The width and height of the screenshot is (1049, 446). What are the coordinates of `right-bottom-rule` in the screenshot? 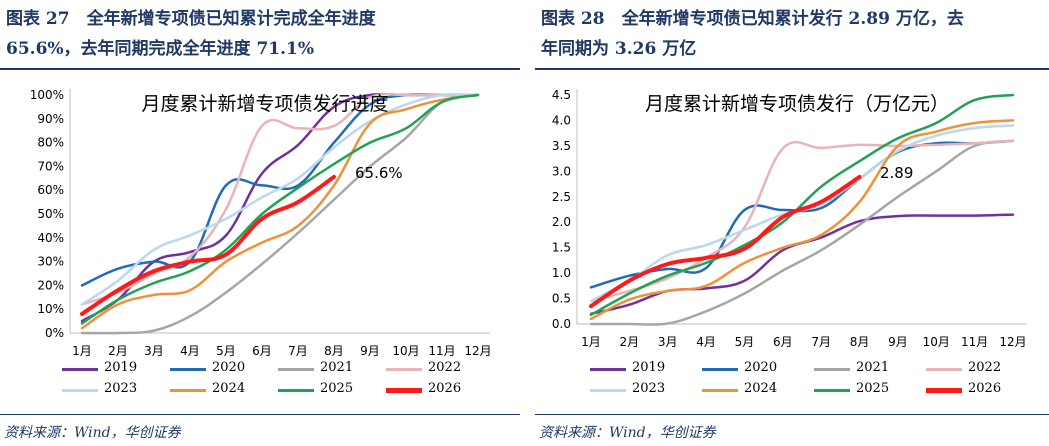 It's located at (792, 414).